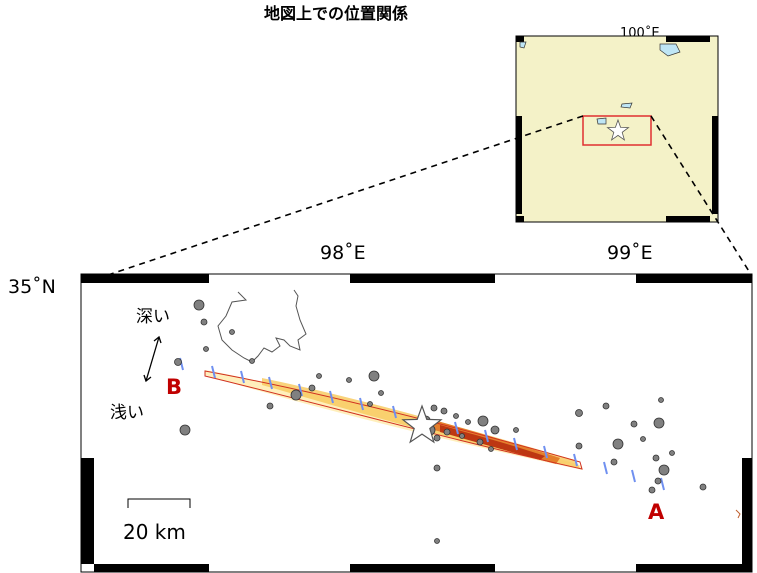 The image size is (757, 573). I want to click on scale-bar-label: 20 km, so click(154, 532).